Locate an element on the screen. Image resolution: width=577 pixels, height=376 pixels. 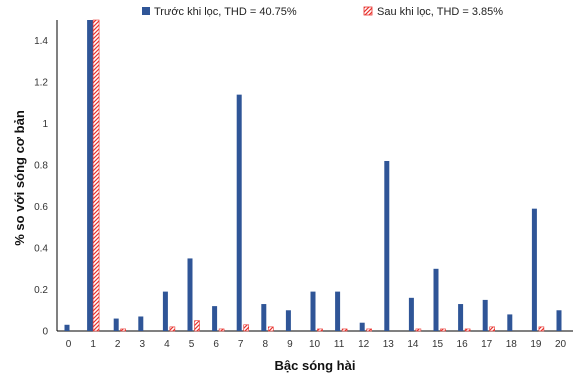
x-tick-label: 12 is located at coordinates (364, 344).